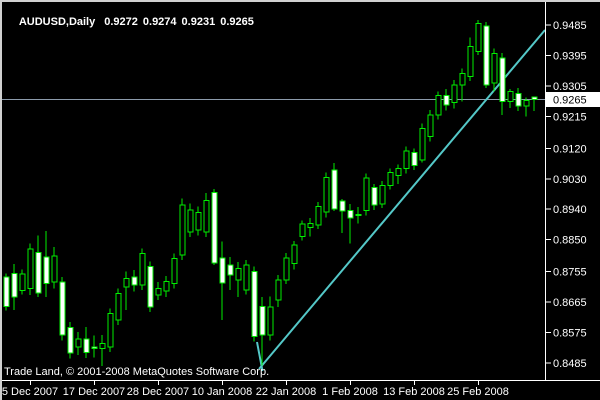  Describe the element at coordinates (1, 200) in the screenshot. I see `window-border-left` at that location.